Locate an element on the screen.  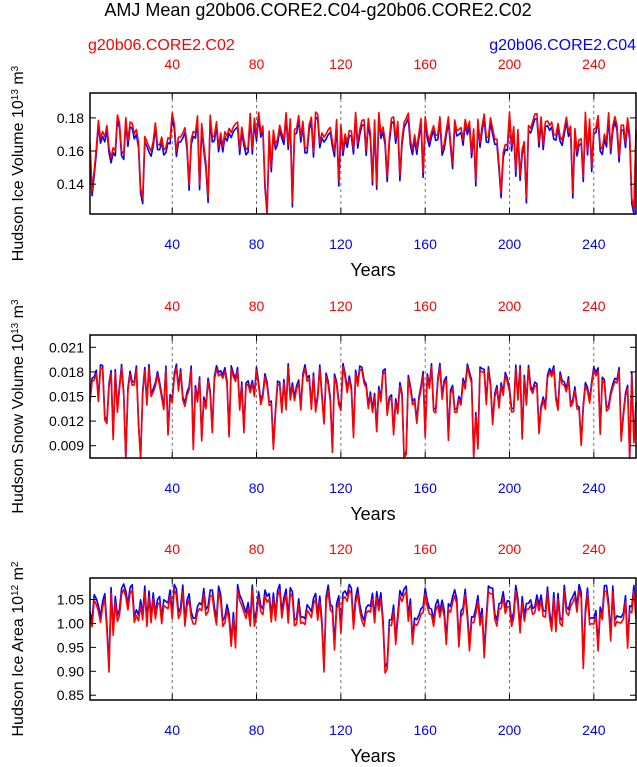
y-axis-label: Hudson Ice Volume 1013 m3 is located at coordinates (19, 163).